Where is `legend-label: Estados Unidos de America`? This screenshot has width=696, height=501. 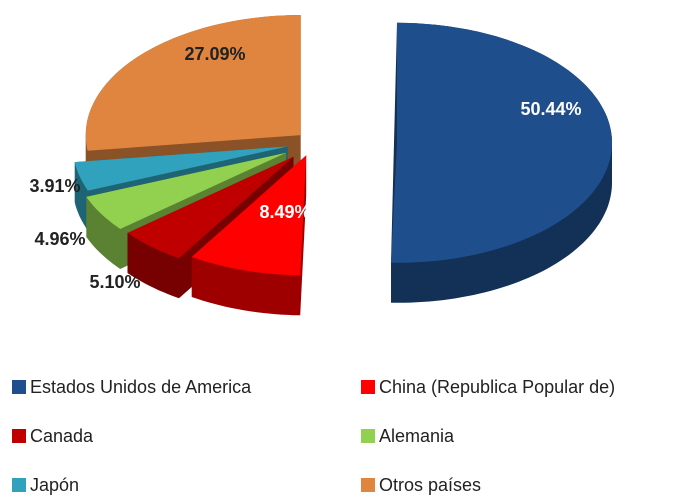
legend-label: Estados Unidos de America is located at coordinates (141, 387).